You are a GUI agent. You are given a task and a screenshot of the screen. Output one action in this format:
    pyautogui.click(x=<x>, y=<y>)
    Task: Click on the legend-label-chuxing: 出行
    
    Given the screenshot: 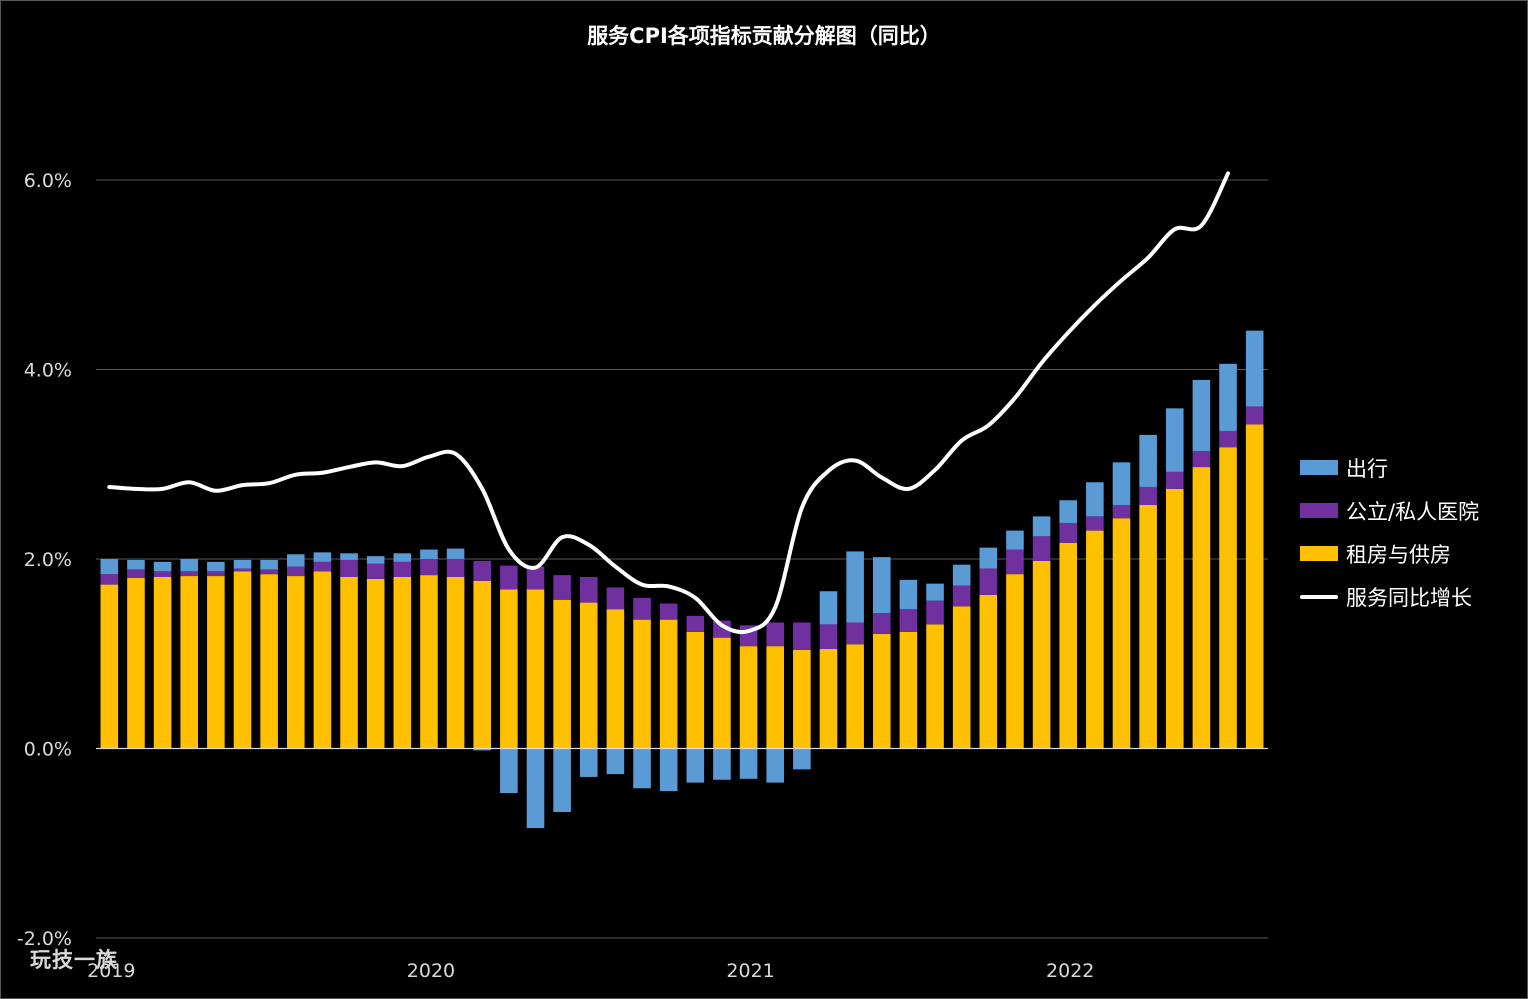 What is the action you would take?
    pyautogui.click(x=1367, y=468)
    